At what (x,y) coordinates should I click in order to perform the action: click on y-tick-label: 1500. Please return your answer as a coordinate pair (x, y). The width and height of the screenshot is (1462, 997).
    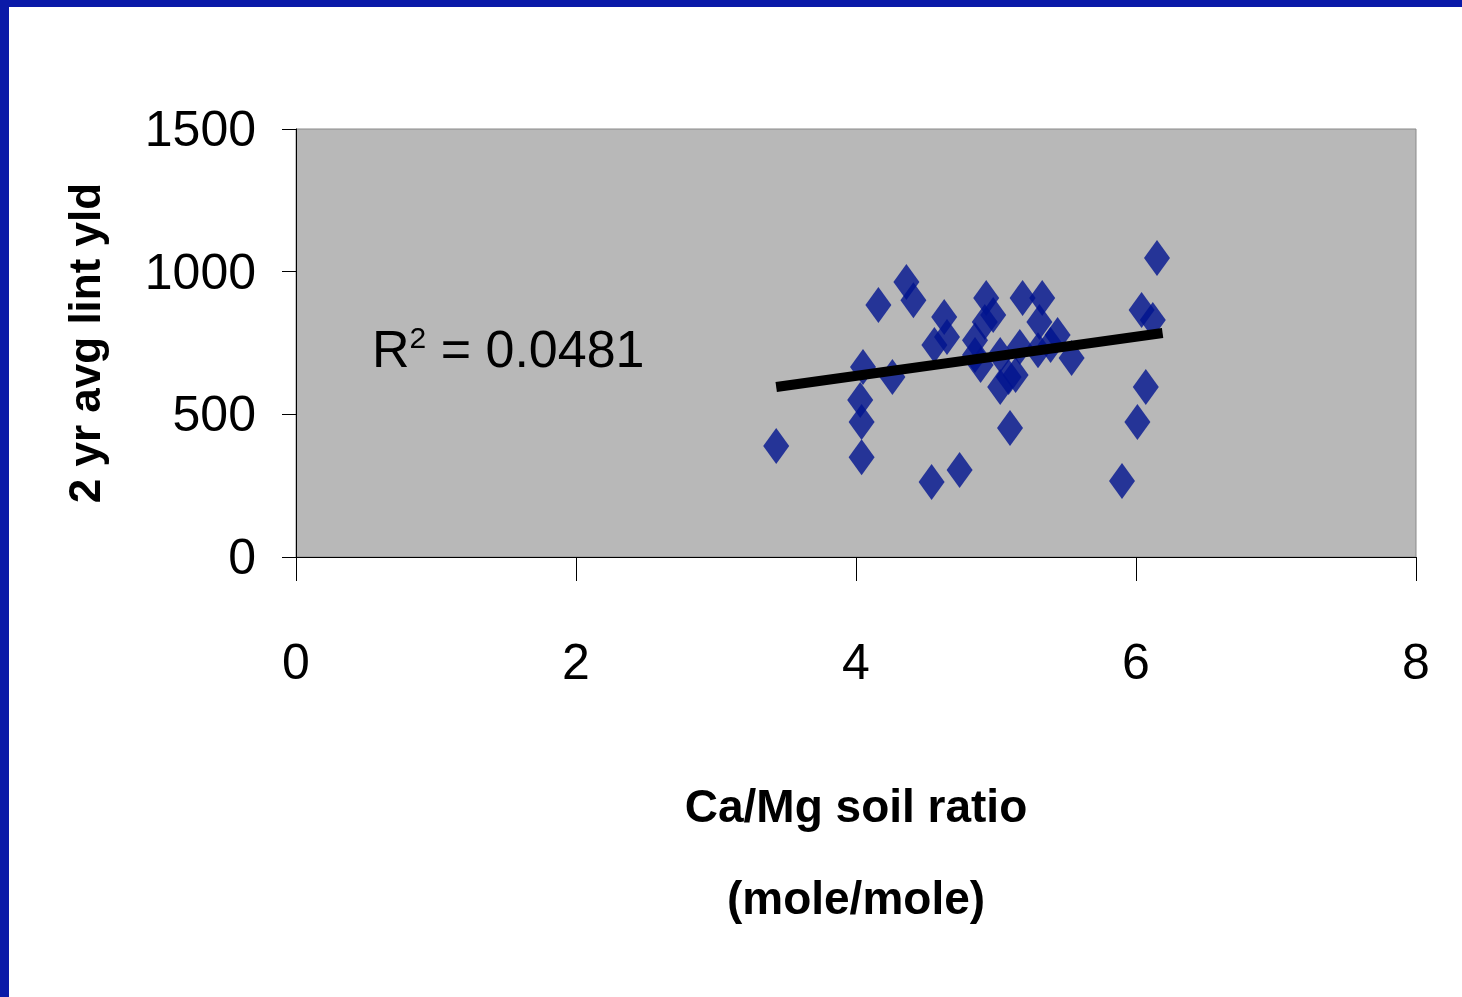
    Looking at the image, I should click on (200, 129).